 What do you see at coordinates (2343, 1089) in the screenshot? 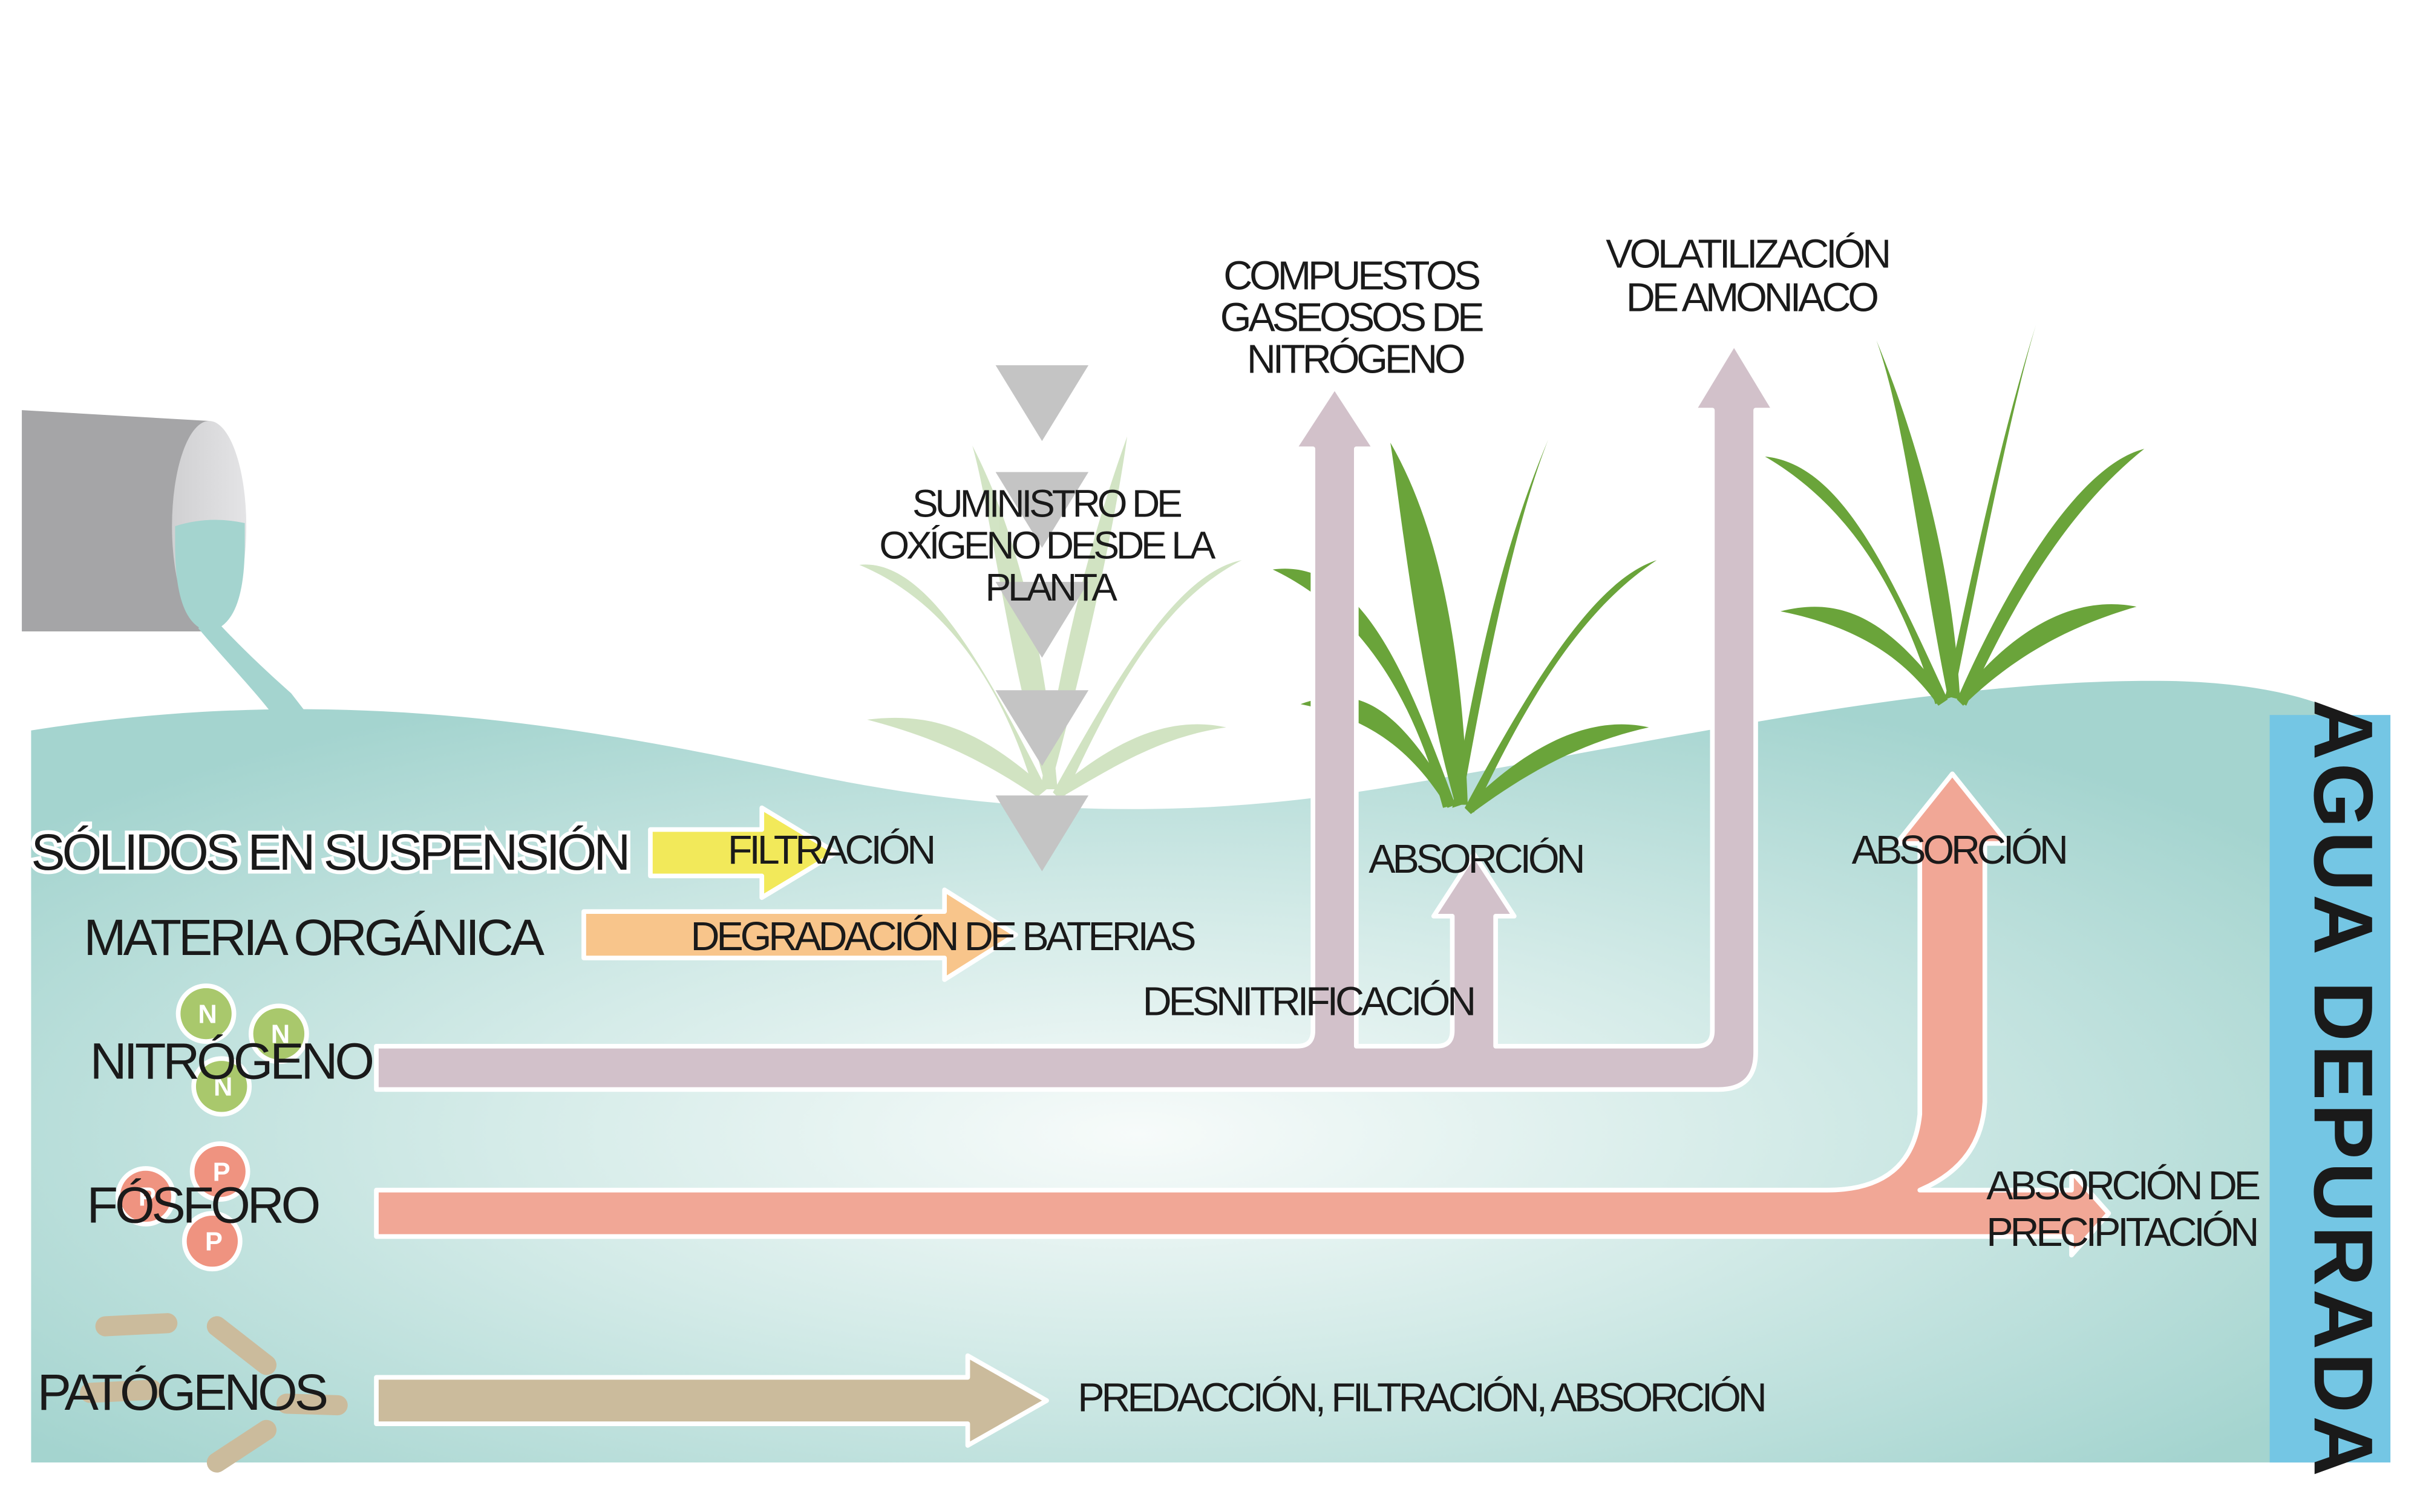
I see `clean-water-label: AGUA DEPURADA` at bounding box center [2343, 1089].